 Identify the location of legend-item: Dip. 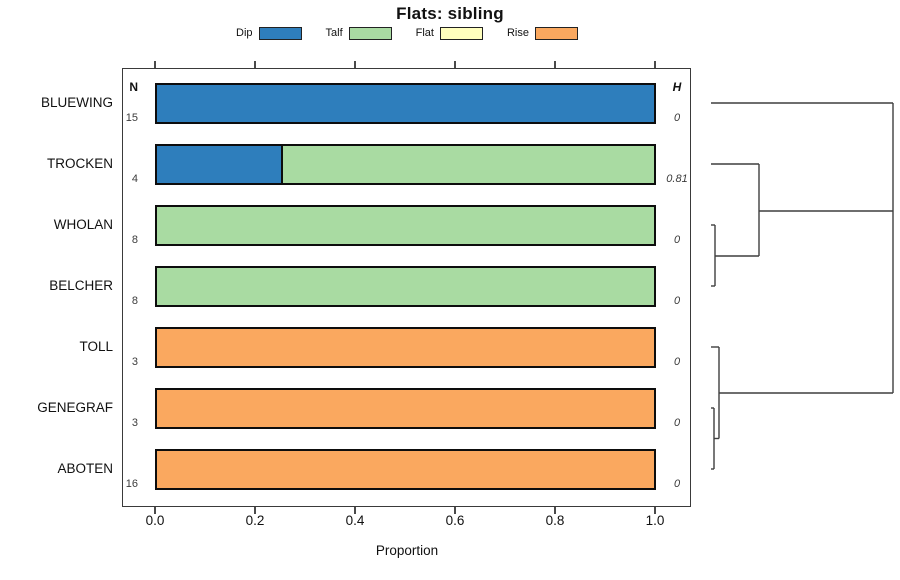
(269, 33).